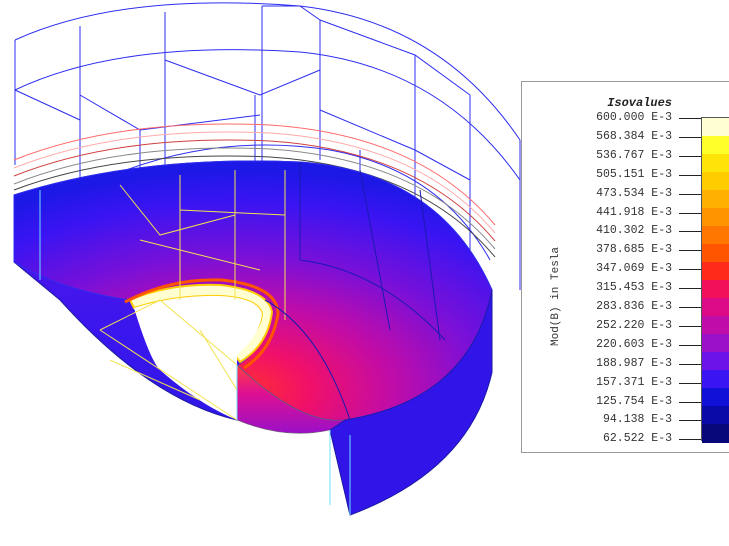 This screenshot has height=546, width=729. I want to click on legend-value-label: 600.000 E-3, so click(634, 117).